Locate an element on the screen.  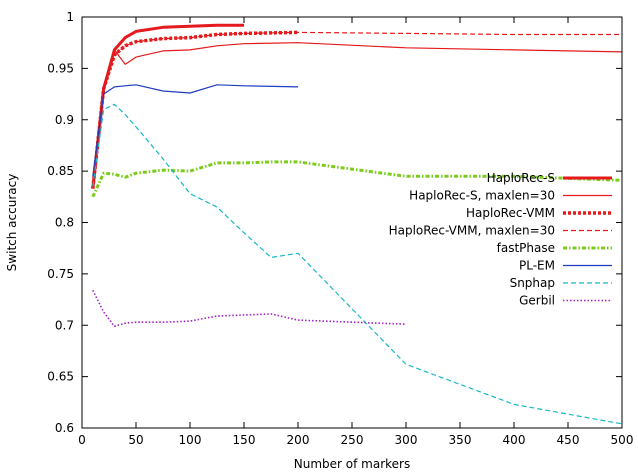
legend-label: HaploRec-VMM, maxlen=30 is located at coordinates (472, 231).